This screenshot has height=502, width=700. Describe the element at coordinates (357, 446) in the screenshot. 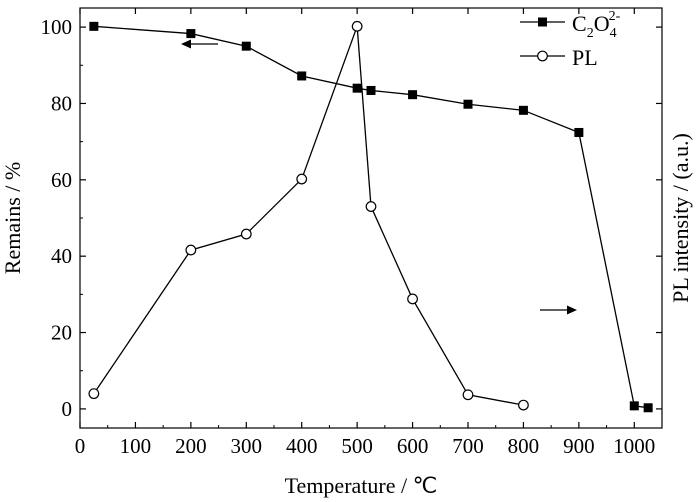

I see `x-tick-label: 500` at that location.